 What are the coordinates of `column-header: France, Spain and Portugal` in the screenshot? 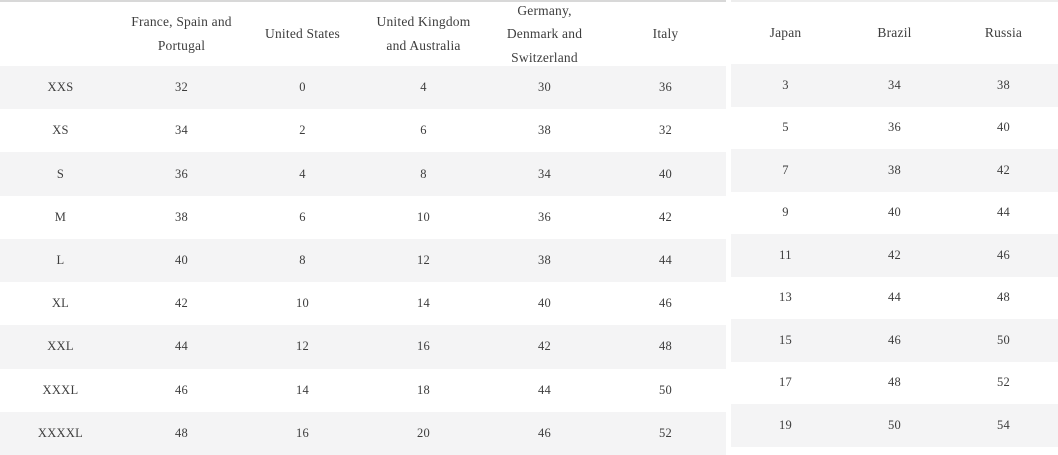 It's located at (181, 33).